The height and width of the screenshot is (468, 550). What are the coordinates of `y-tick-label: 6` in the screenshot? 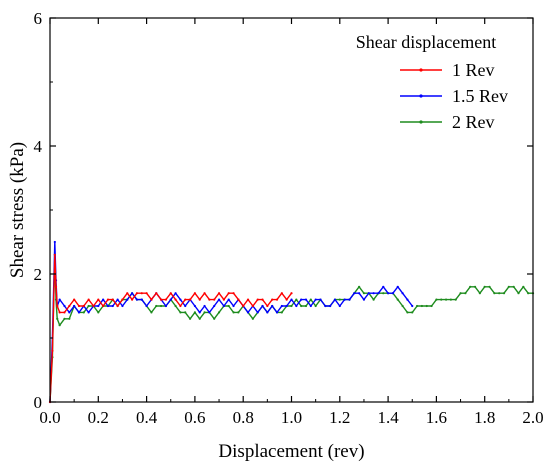 It's located at (38, 18).